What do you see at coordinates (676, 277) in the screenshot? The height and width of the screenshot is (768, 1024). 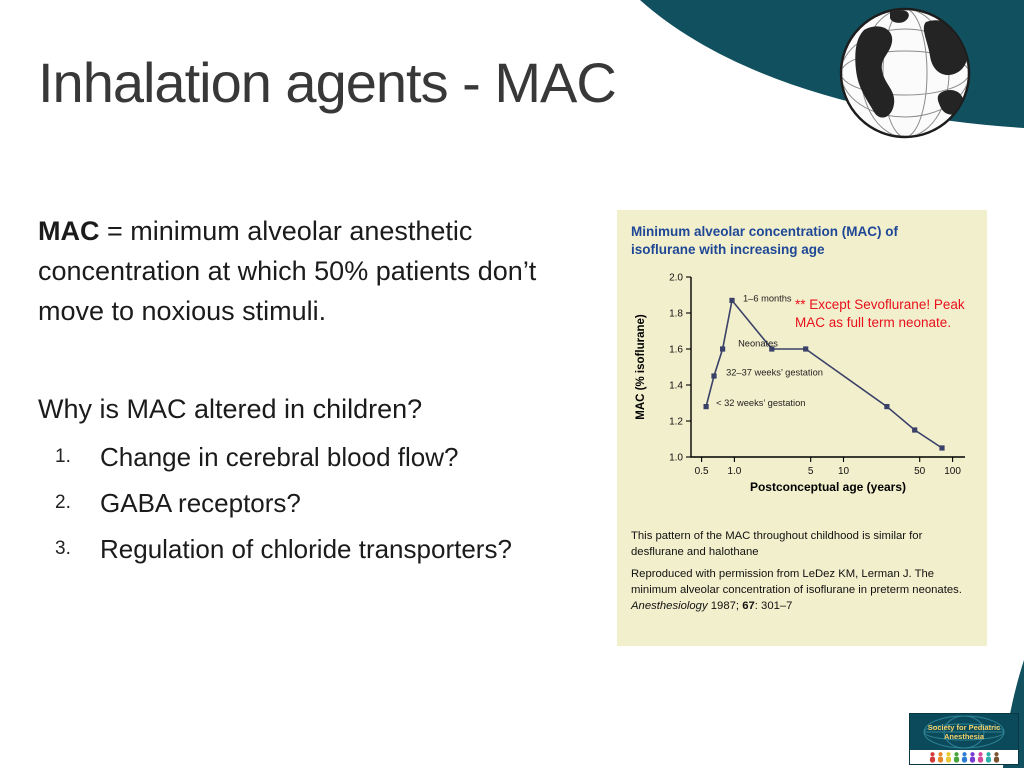 I see `svg-text: 2.0` at bounding box center [676, 277].